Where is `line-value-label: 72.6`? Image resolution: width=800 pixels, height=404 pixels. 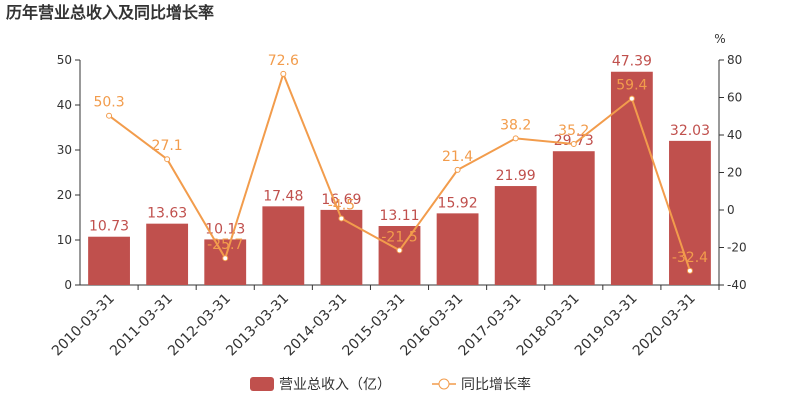 line-value-label: 72.6 is located at coordinates (283, 61).